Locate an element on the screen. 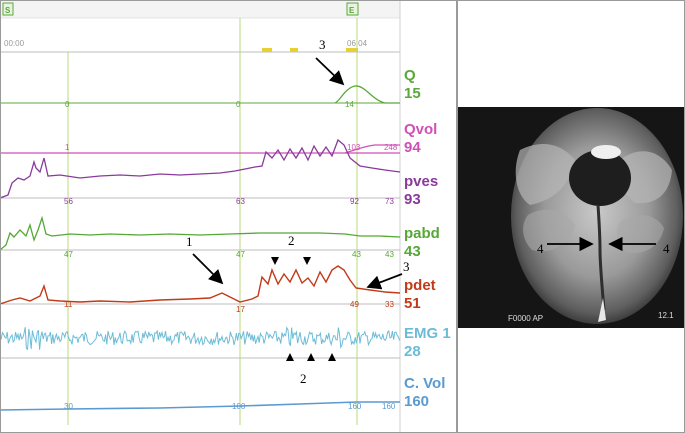 The image size is (685, 433). svg-text: F0000 AP is located at coordinates (525, 318).